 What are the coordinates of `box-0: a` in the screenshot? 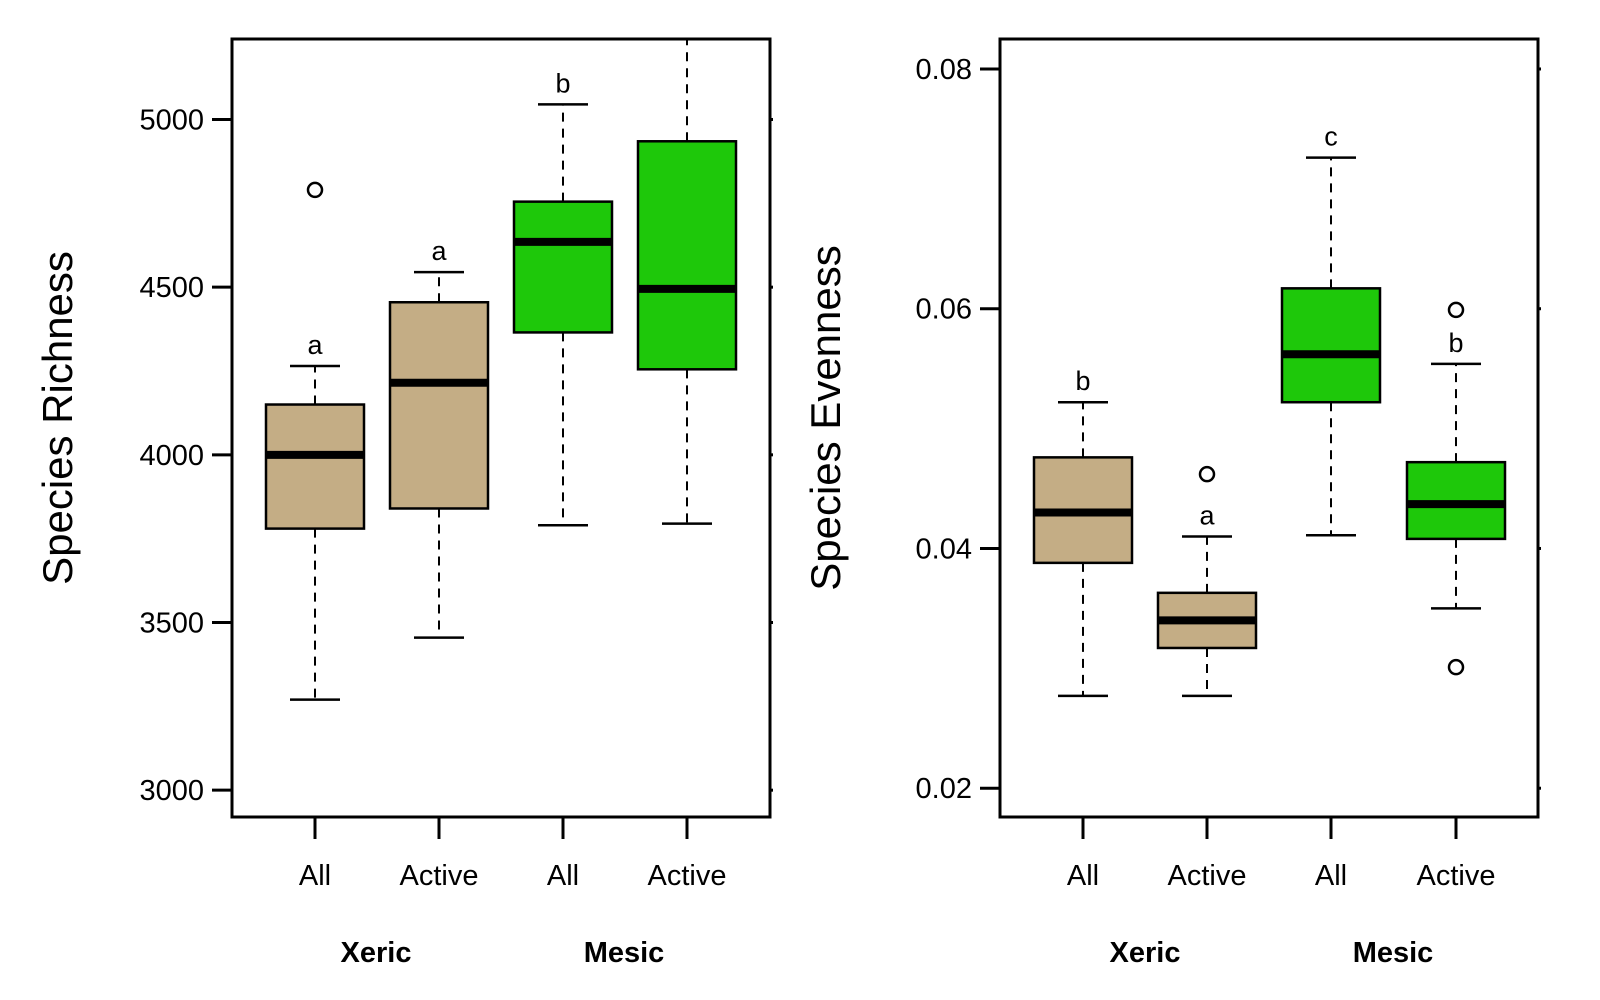 It's located at (315, 441).